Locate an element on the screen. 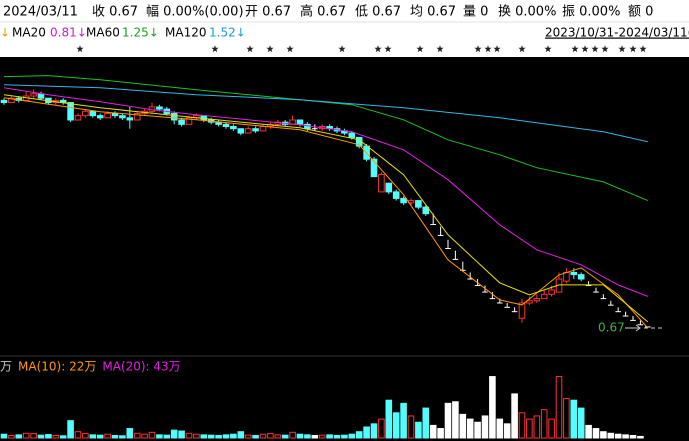 The width and height of the screenshot is (689, 441). ma-legend-name: MA120 is located at coordinates (185, 33).